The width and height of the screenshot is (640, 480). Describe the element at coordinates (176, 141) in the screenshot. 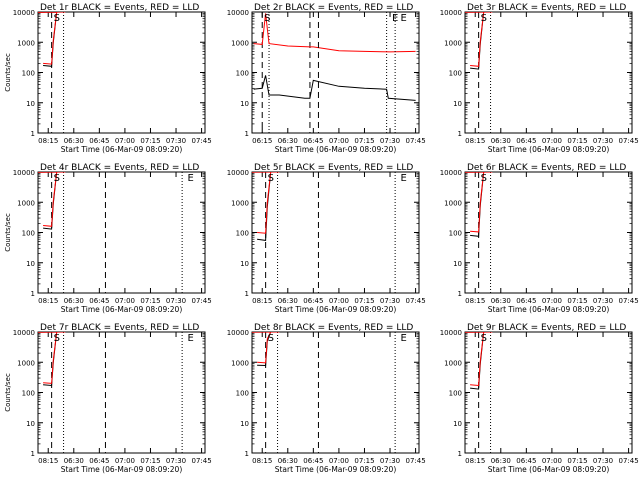

I see `x-tick-label: 07:30` at that location.